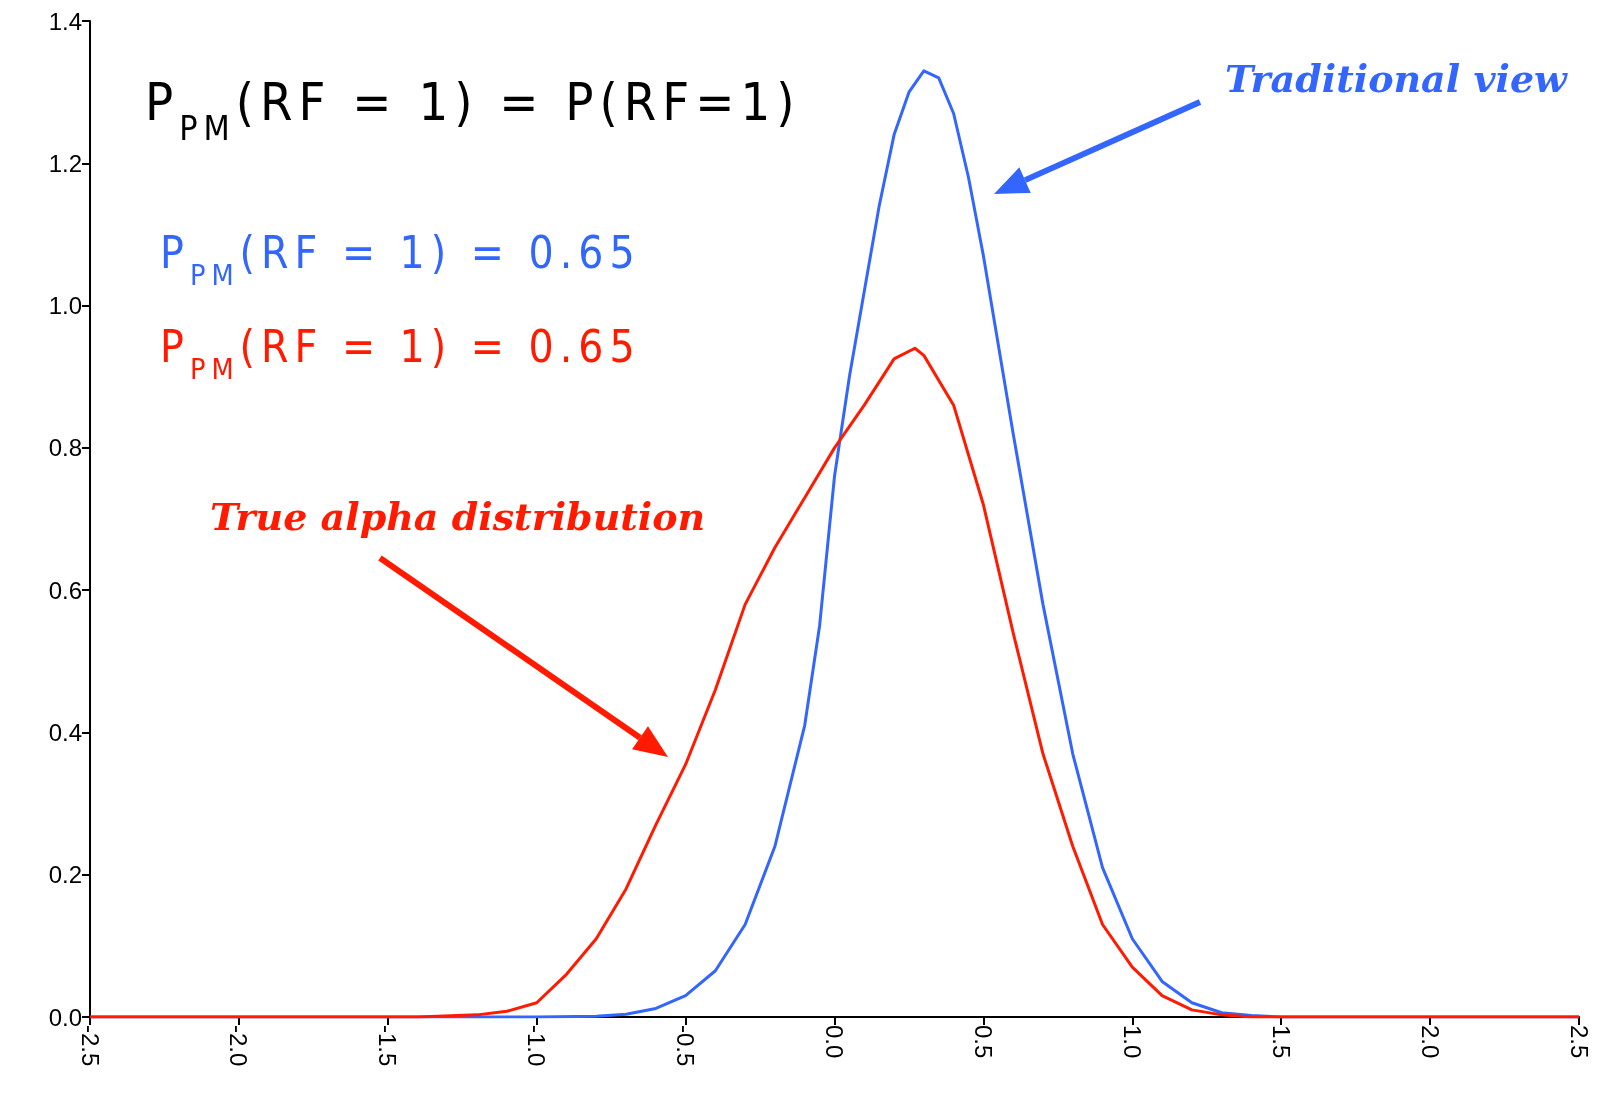 The width and height of the screenshot is (1599, 1105). What do you see at coordinates (983, 1042) in the screenshot?
I see `x-tick-label: 0.5` at bounding box center [983, 1042].